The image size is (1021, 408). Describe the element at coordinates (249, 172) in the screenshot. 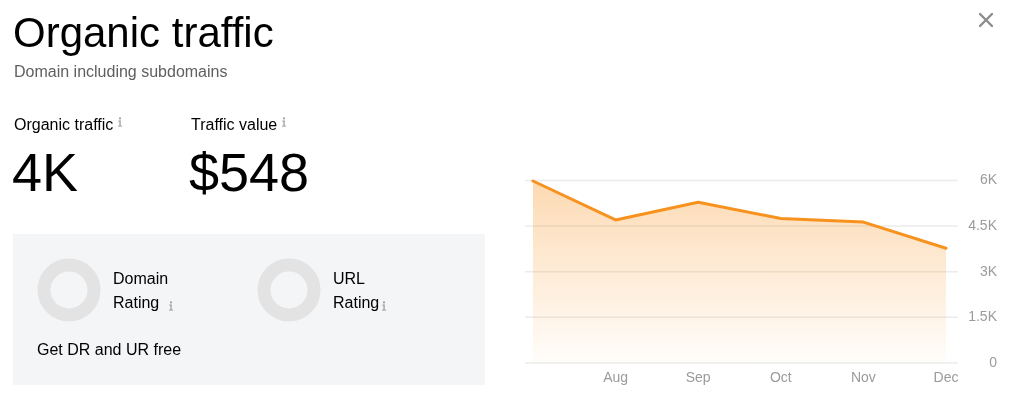

I see `text: $548` at that location.